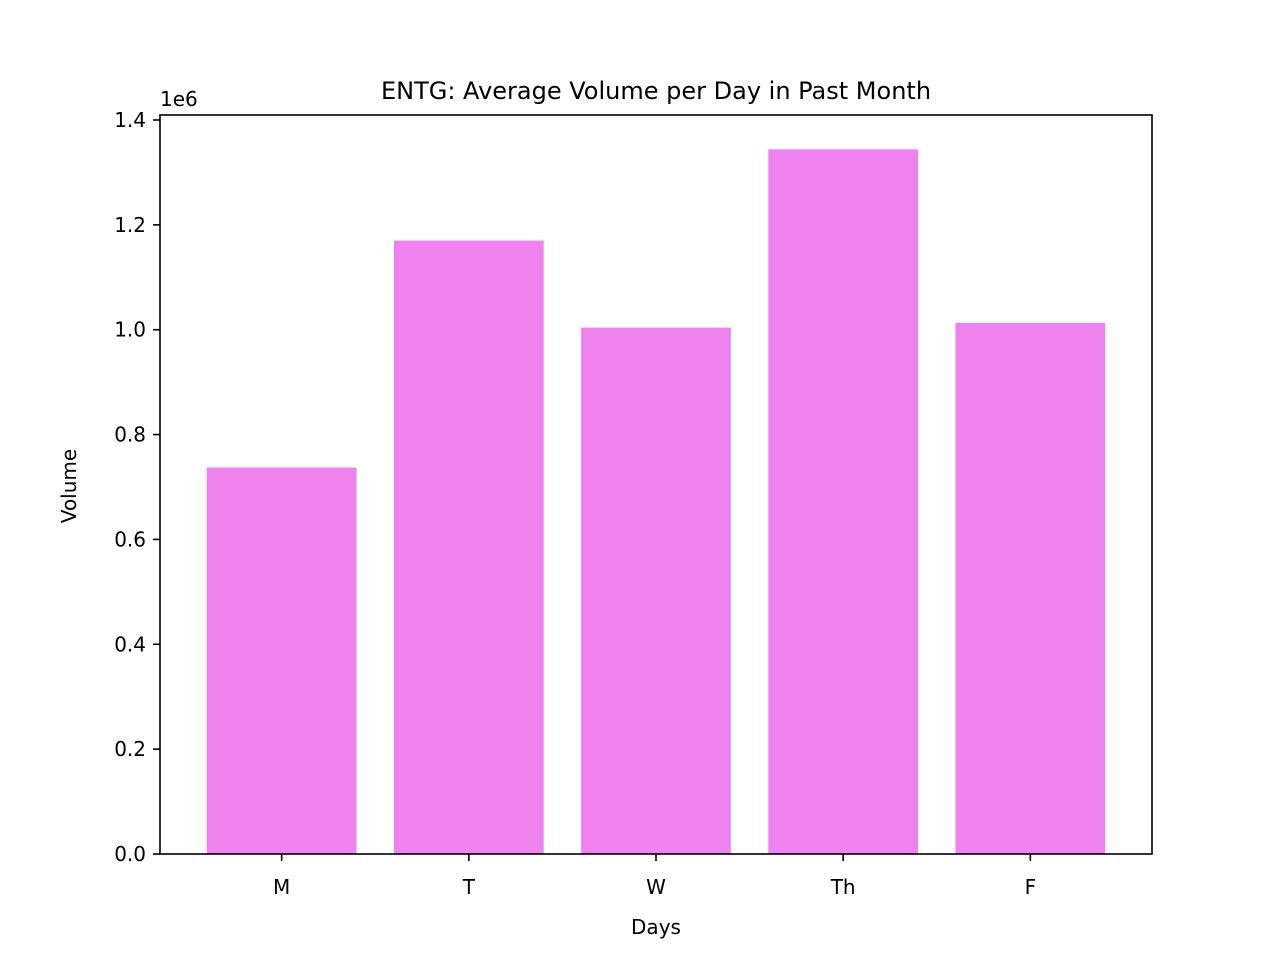  What do you see at coordinates (69, 486) in the screenshot?
I see `y-axis-label: Volume` at bounding box center [69, 486].